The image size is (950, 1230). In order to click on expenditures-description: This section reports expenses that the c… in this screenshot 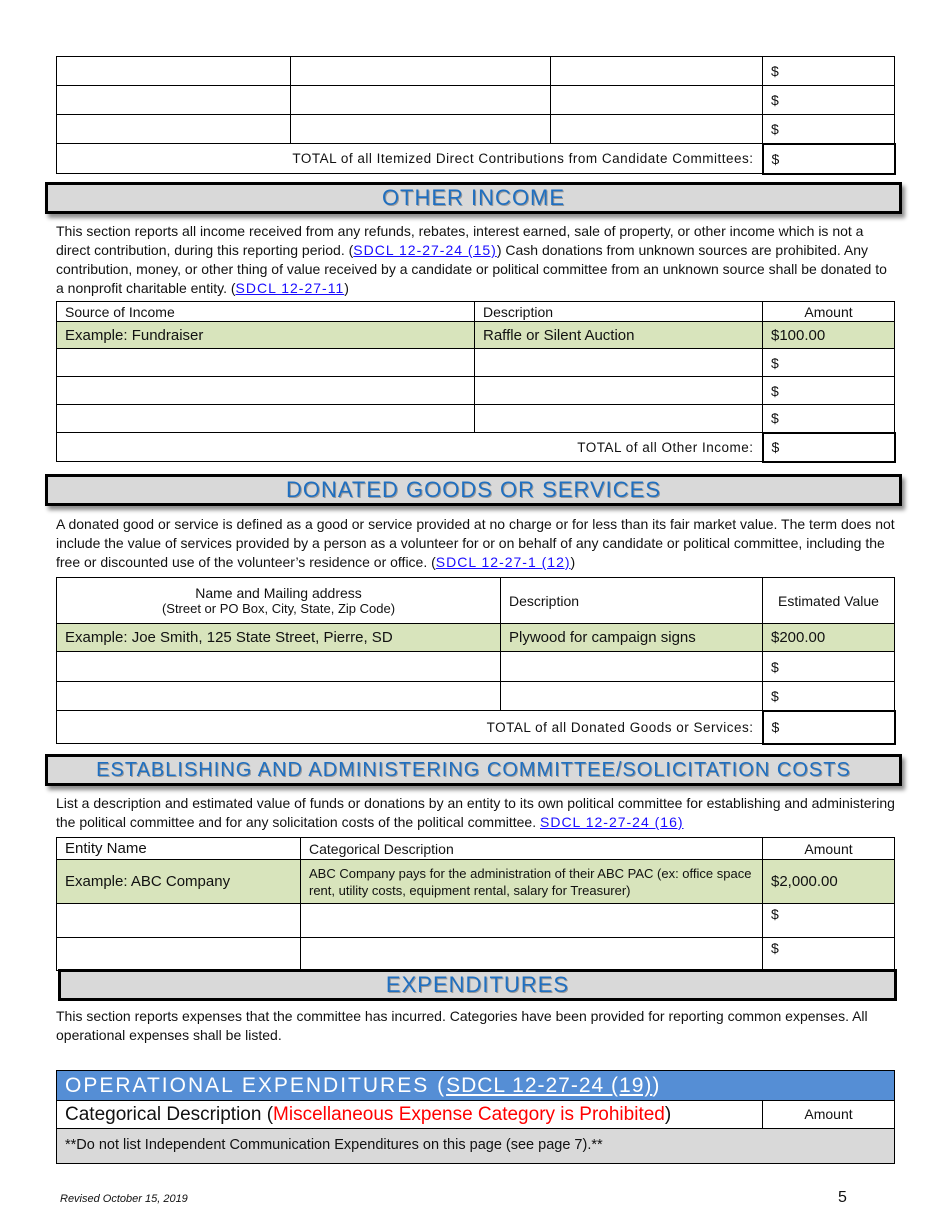, I will do `click(462, 1025)`.